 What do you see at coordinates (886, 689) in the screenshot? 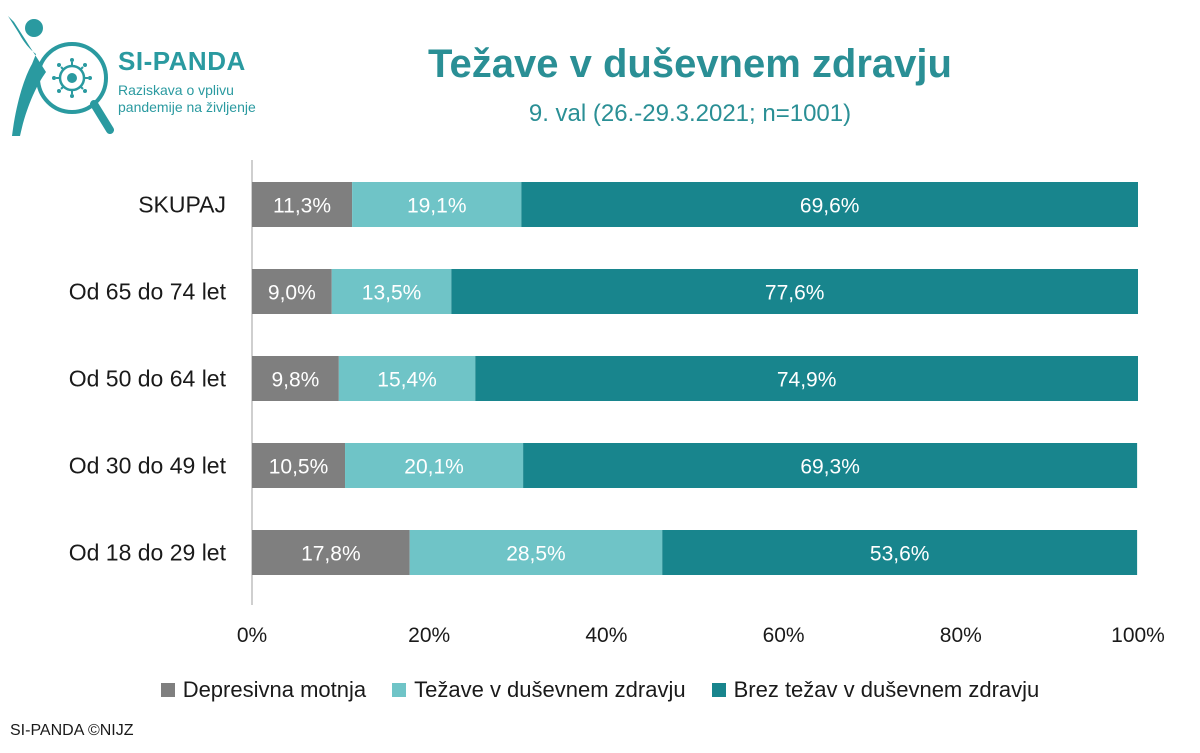
I see `legend-label: Brez težav v duševnem zdravju` at bounding box center [886, 689].